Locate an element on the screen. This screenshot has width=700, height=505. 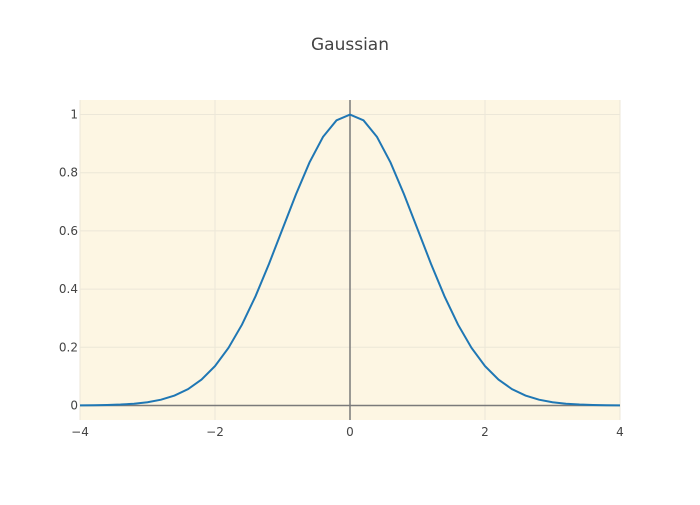
x-tick-label: −2 is located at coordinates (215, 432).